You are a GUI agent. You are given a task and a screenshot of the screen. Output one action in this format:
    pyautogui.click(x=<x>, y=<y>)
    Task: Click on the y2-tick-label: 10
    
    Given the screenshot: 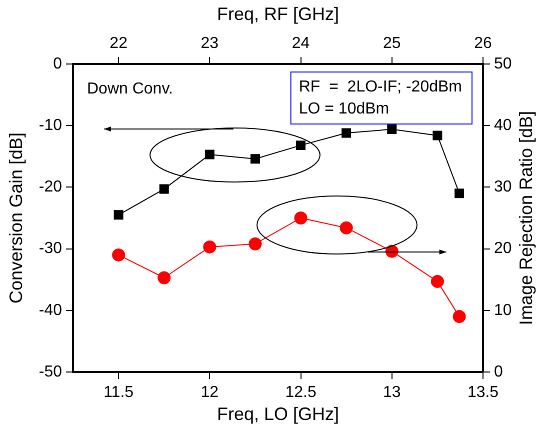 What is the action you would take?
    pyautogui.click(x=503, y=310)
    